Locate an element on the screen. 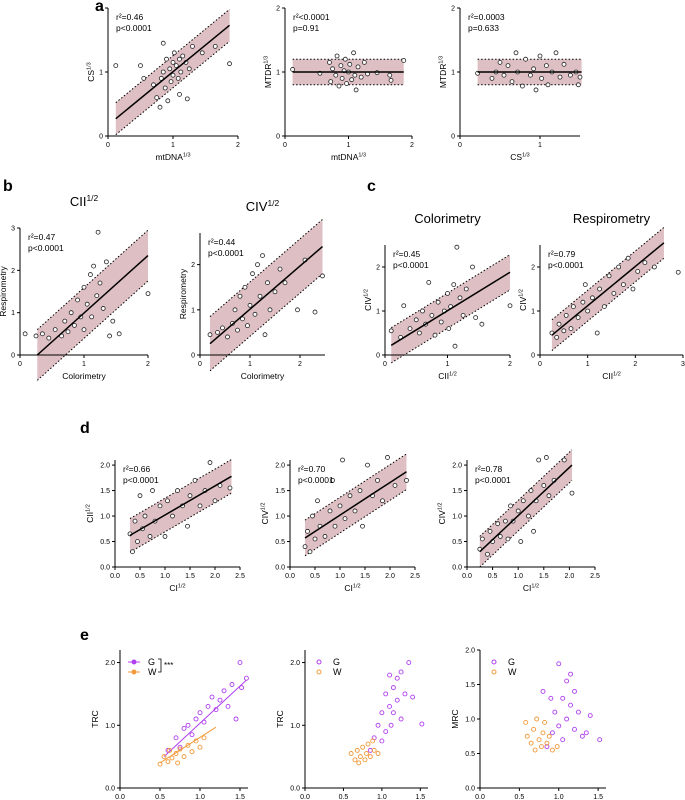  x-axis-label-text: Colorimetry is located at coordinates (84, 376).